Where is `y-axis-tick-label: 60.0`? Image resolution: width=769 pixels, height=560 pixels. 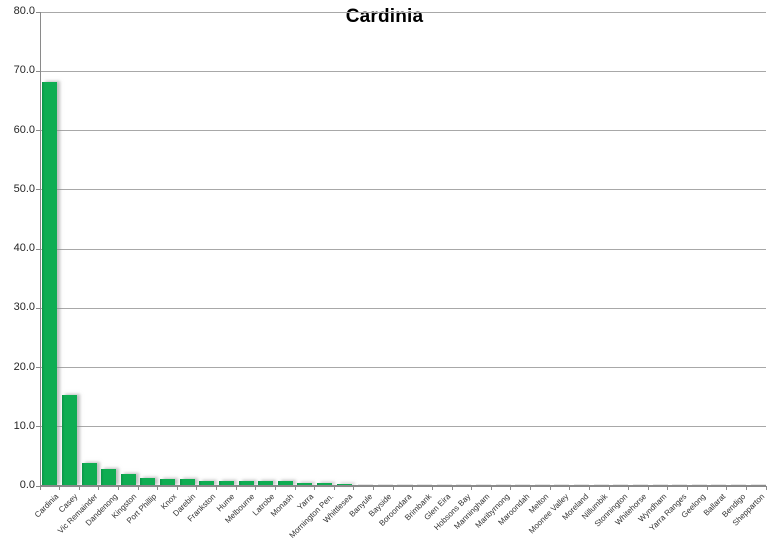 y-axis-tick-label: 60.0 is located at coordinates (24, 129).